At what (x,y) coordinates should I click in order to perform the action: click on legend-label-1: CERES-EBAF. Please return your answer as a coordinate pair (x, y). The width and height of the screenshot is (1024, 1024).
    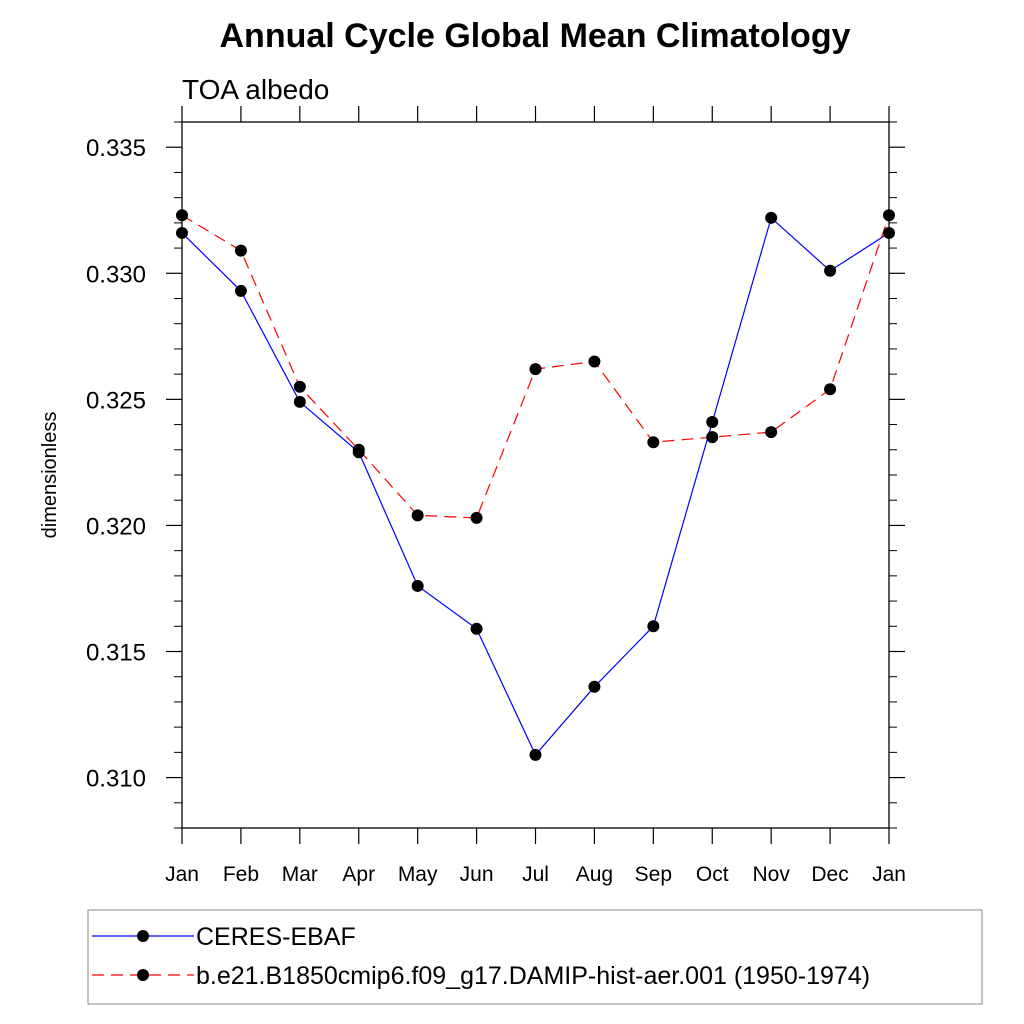
    Looking at the image, I should click on (276, 937).